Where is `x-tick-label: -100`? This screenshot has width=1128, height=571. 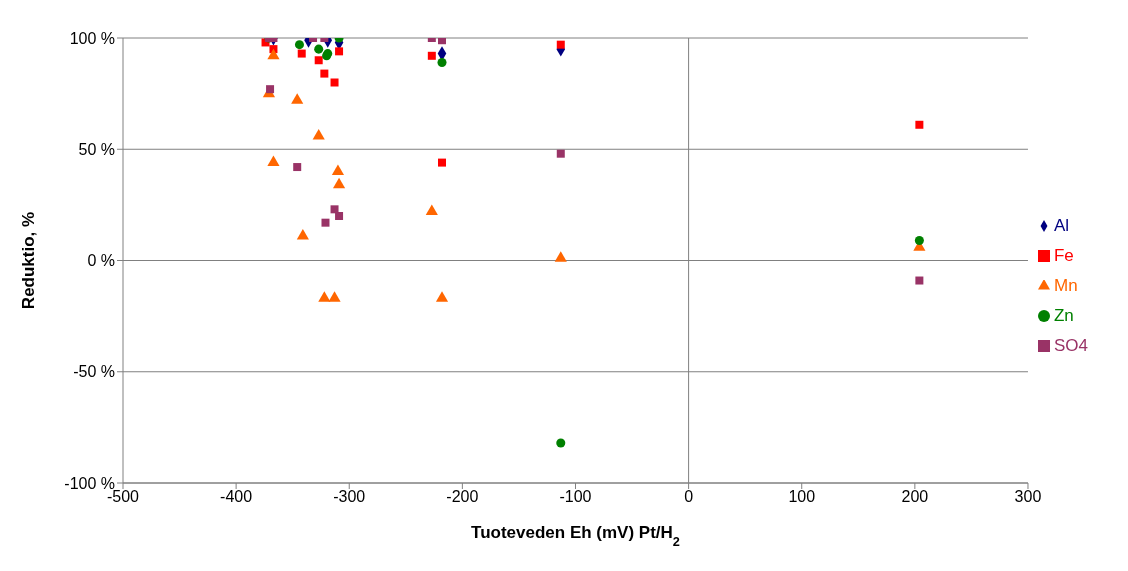
x-tick-label: -100 is located at coordinates (575, 497).